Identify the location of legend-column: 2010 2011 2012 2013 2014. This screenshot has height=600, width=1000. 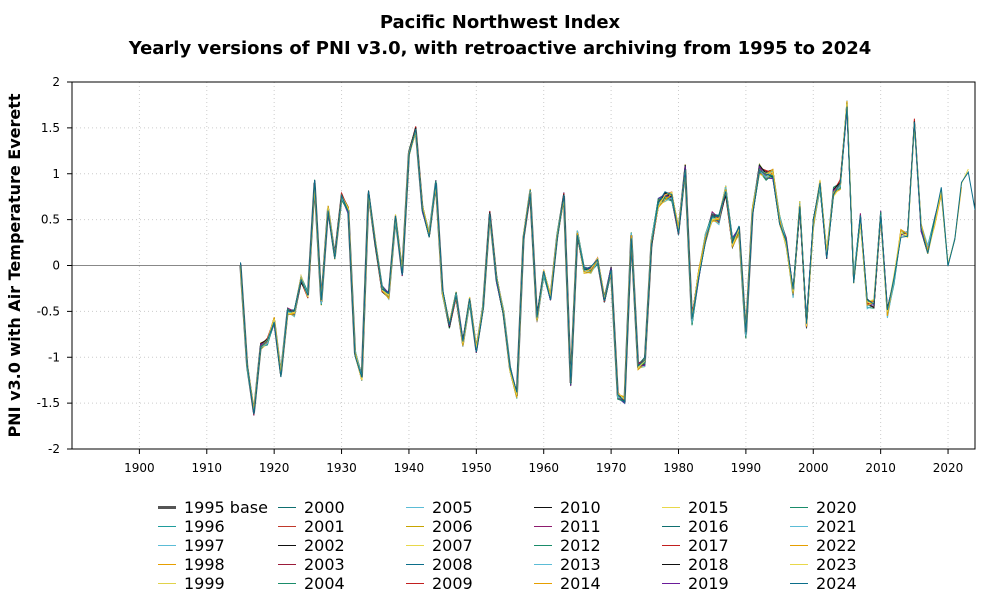
(567, 545).